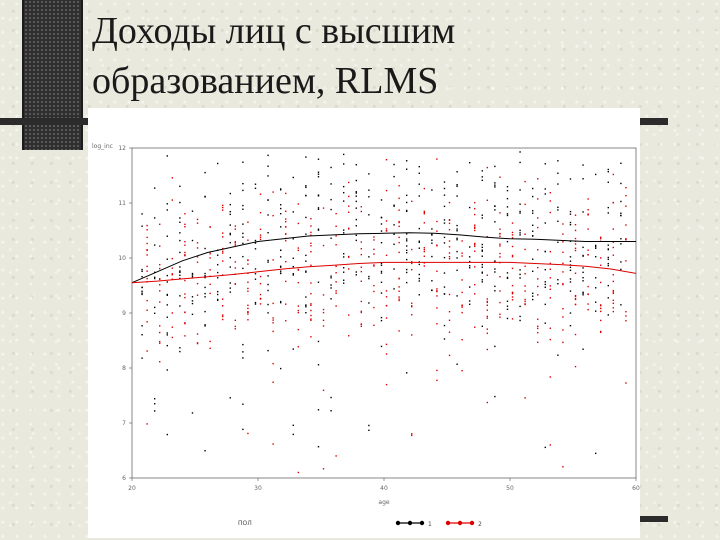 The height and width of the screenshot is (540, 720). I want to click on legend-marker, so click(460, 523).